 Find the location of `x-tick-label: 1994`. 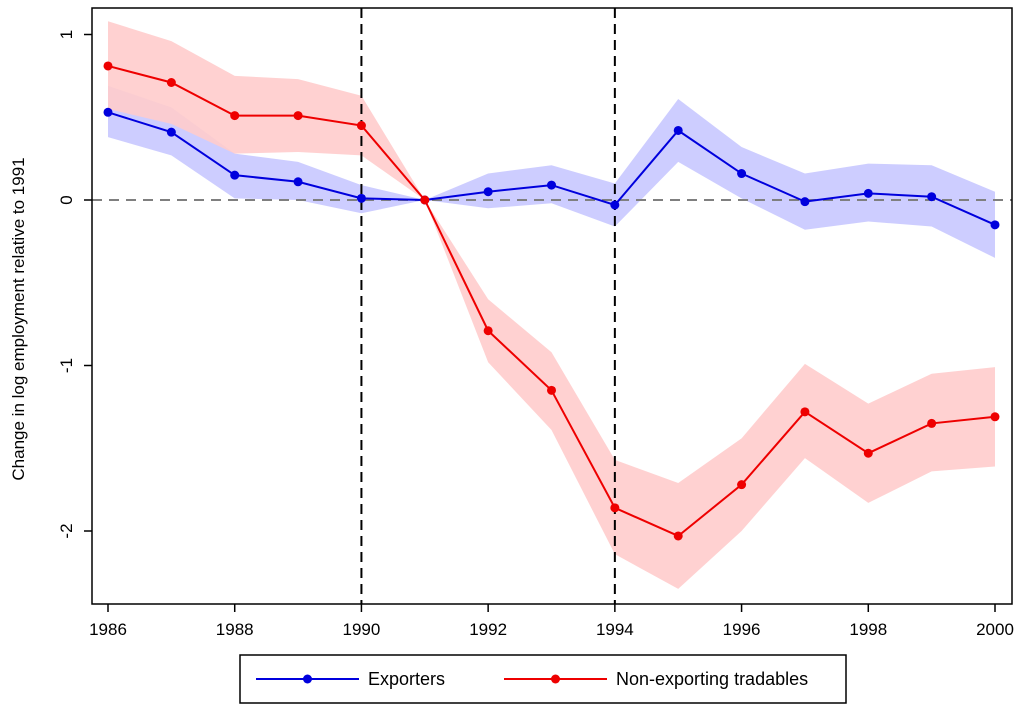

x-tick-label: 1994 is located at coordinates (615, 629).